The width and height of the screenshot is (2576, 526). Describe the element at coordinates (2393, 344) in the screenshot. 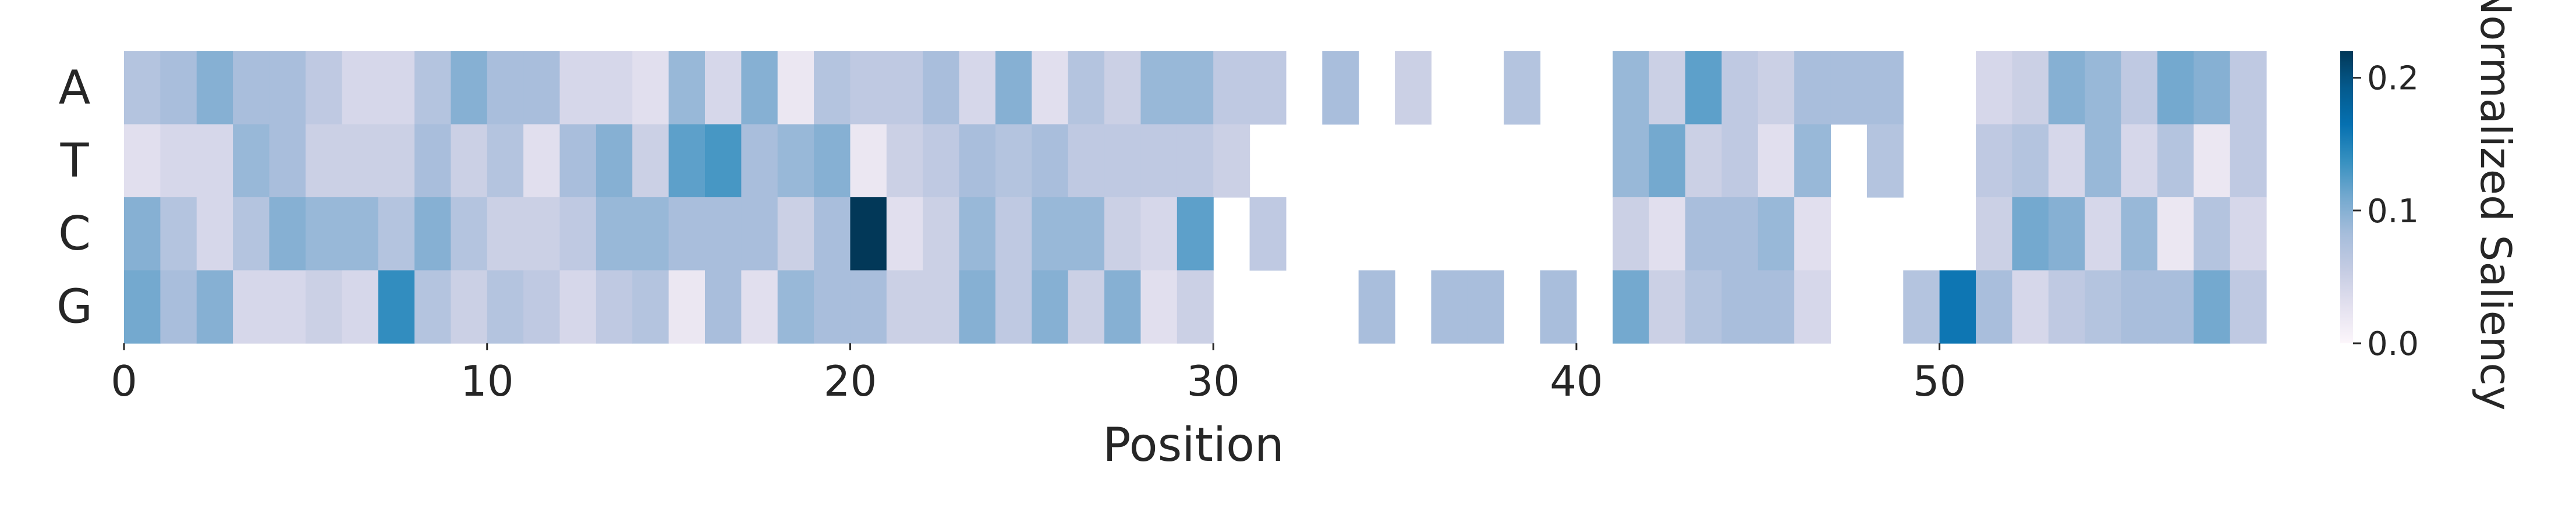

I see `colorbar-tick-label-0: 0.0` at that location.